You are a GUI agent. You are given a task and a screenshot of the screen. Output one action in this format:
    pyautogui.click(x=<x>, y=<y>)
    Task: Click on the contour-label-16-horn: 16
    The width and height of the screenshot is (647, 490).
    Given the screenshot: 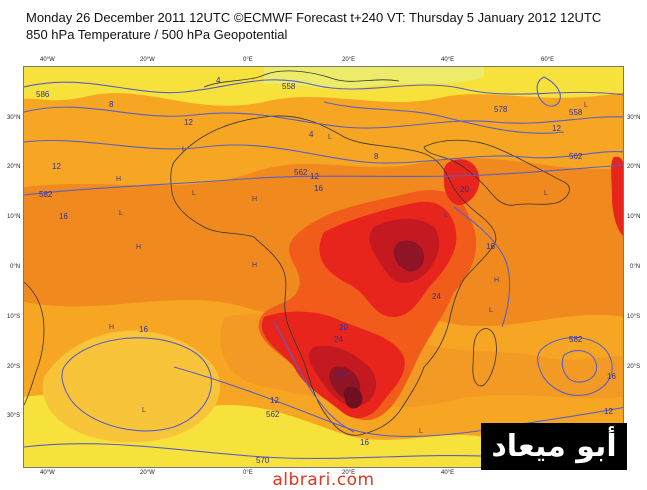 What is the action you would take?
    pyautogui.click(x=490, y=246)
    